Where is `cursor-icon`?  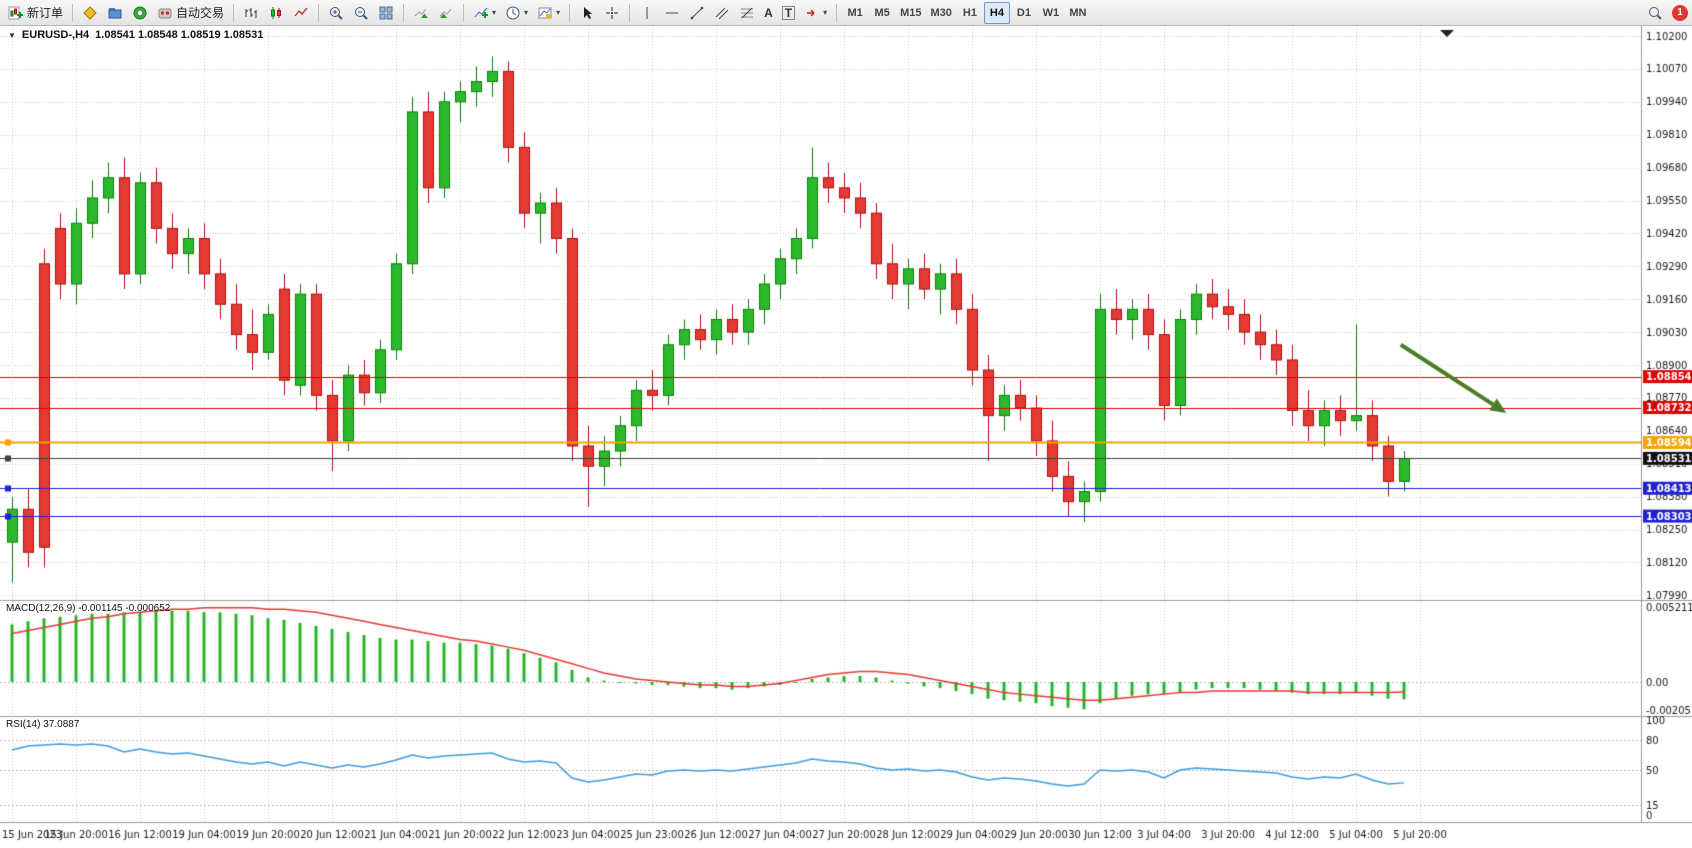 cursor-icon is located at coordinates (587, 13).